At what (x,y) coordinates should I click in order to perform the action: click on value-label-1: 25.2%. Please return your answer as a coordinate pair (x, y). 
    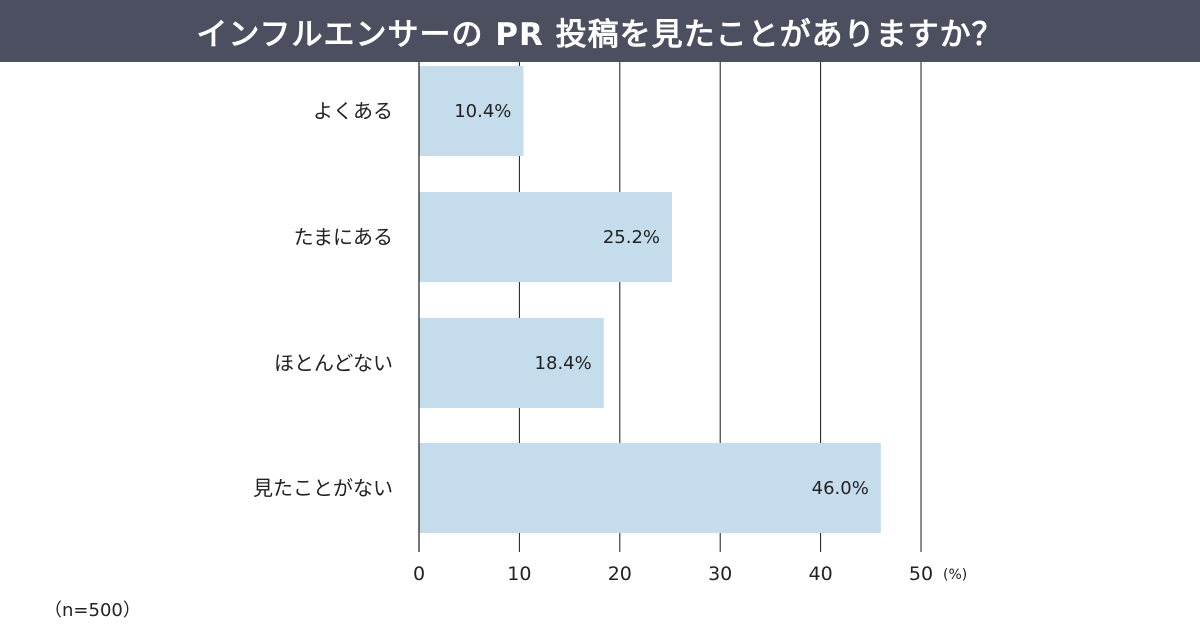
    Looking at the image, I should click on (631, 237).